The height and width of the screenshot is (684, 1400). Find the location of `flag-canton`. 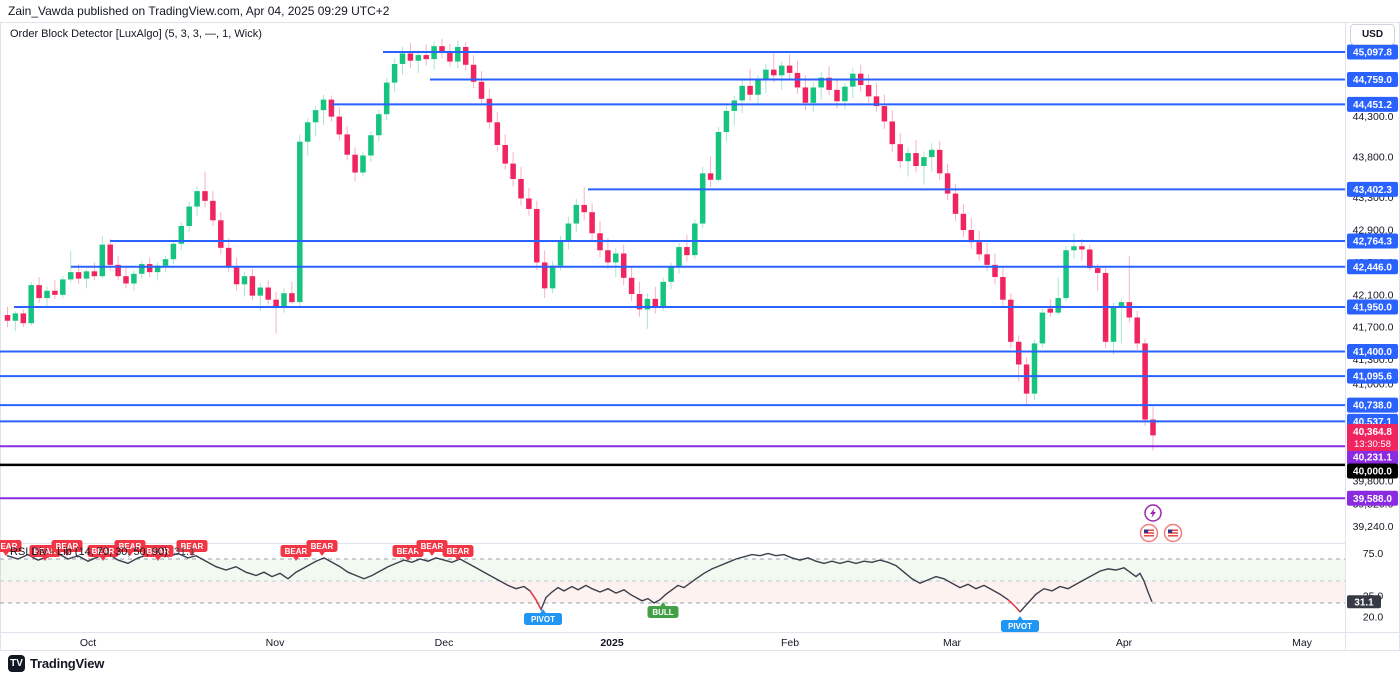

flag-canton is located at coordinates (1170, 531).